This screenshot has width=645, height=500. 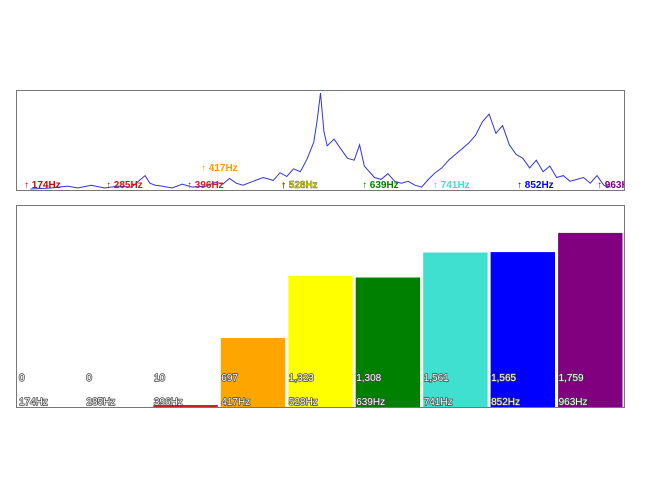 I want to click on bar-value-label-639Hz: 1,308, so click(x=368, y=378).